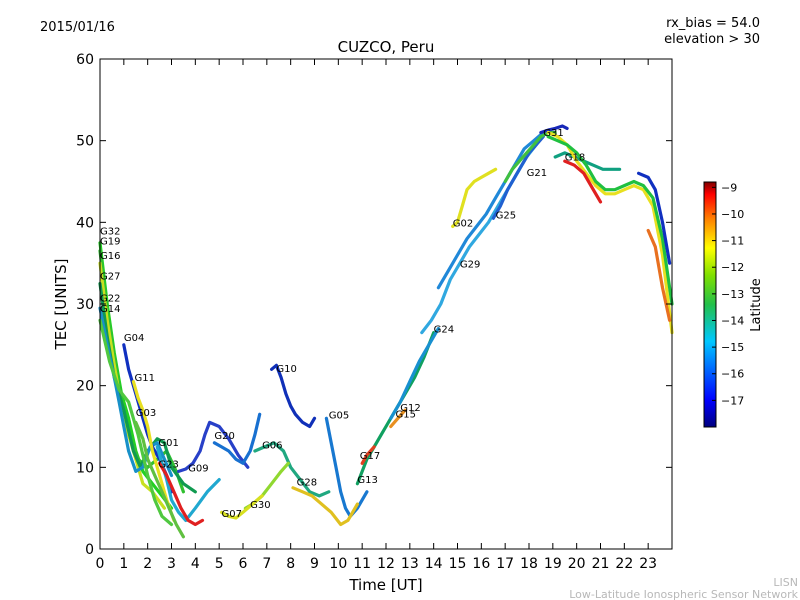  What do you see at coordinates (577, 564) in the screenshot?
I see `x-tick-label: 20` at bounding box center [577, 564].